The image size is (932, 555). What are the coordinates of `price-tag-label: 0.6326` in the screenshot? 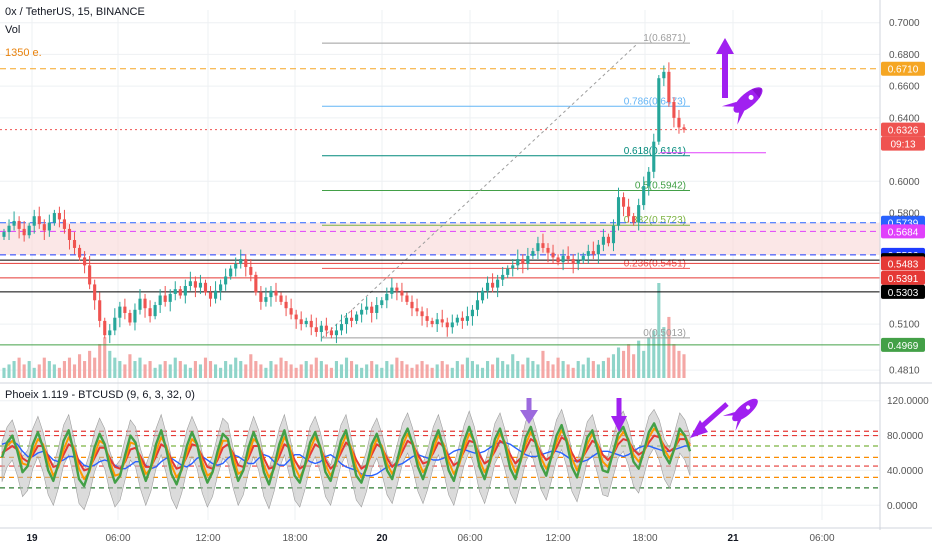 It's located at (903, 131).